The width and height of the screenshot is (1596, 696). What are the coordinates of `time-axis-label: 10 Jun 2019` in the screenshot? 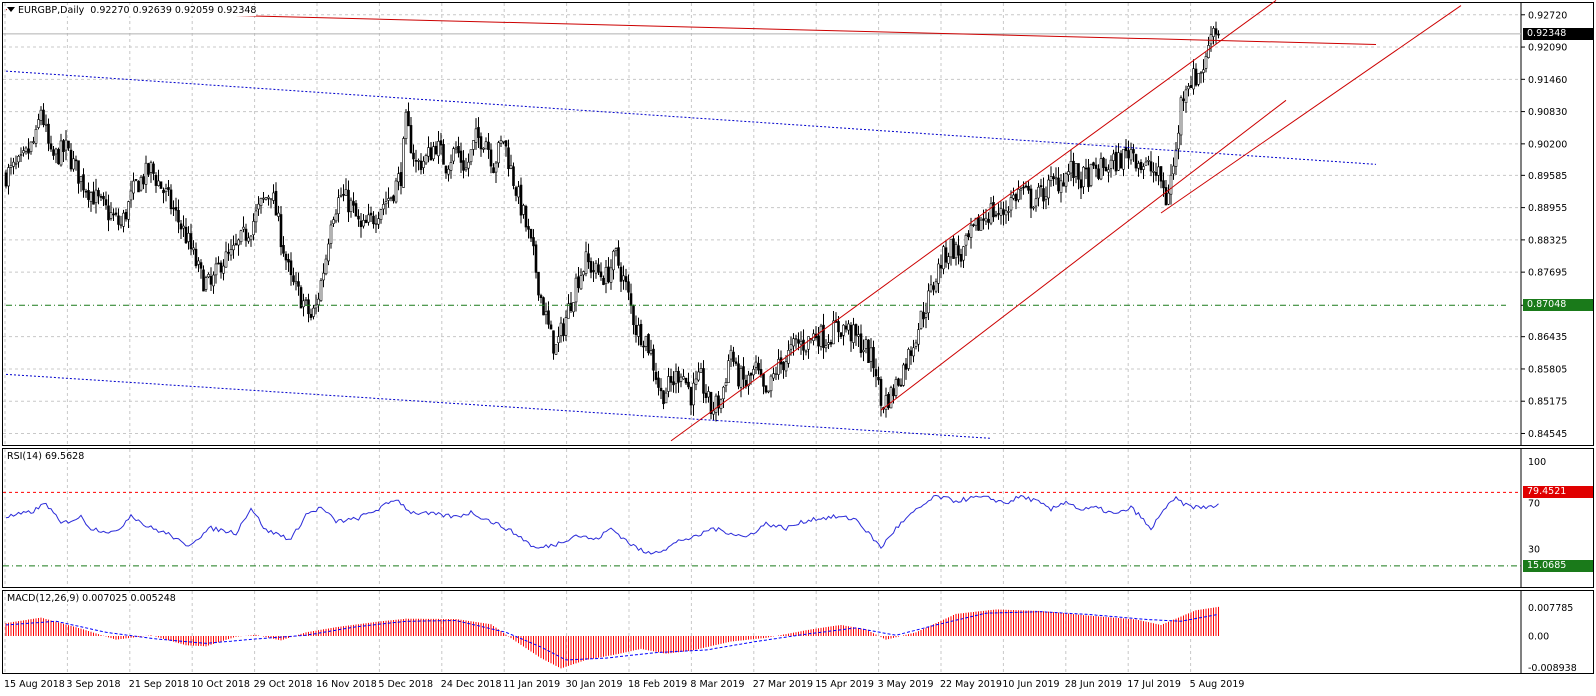 It's located at (1031, 684).